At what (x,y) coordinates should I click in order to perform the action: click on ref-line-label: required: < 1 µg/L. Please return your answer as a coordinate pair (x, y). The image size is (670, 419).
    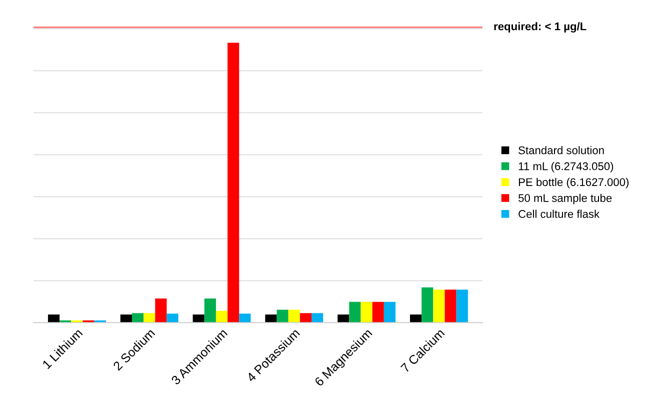
    Looking at the image, I should click on (540, 27).